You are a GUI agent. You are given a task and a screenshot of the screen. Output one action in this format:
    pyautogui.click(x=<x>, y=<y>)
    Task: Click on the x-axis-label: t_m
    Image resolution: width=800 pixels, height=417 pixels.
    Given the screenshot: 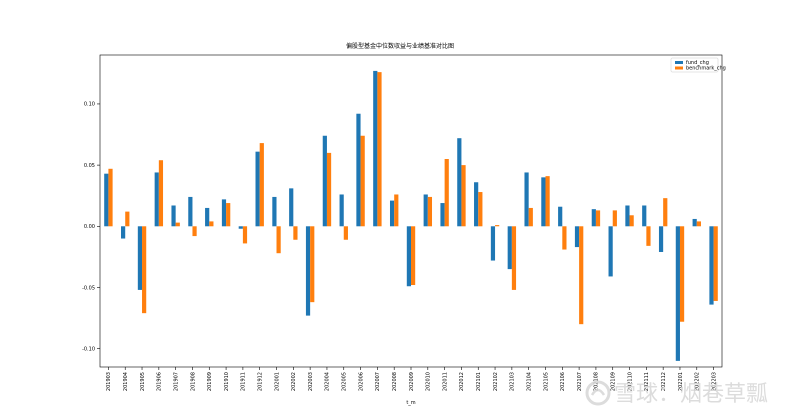 What is the action you would take?
    pyautogui.click(x=410, y=403)
    